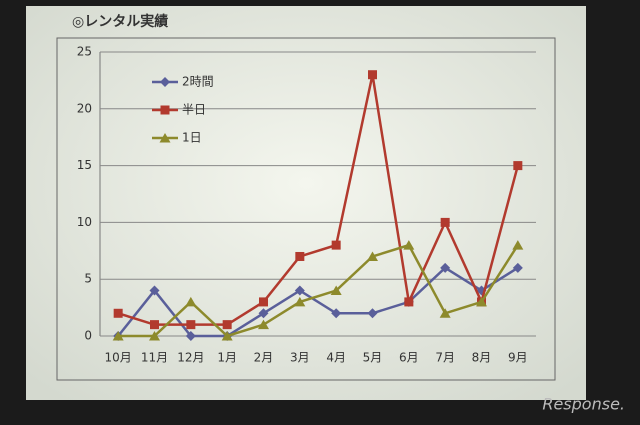 The height and width of the screenshot is (425, 640). Describe the element at coordinates (84, 165) in the screenshot. I see `y-tick-label: 15` at that location.